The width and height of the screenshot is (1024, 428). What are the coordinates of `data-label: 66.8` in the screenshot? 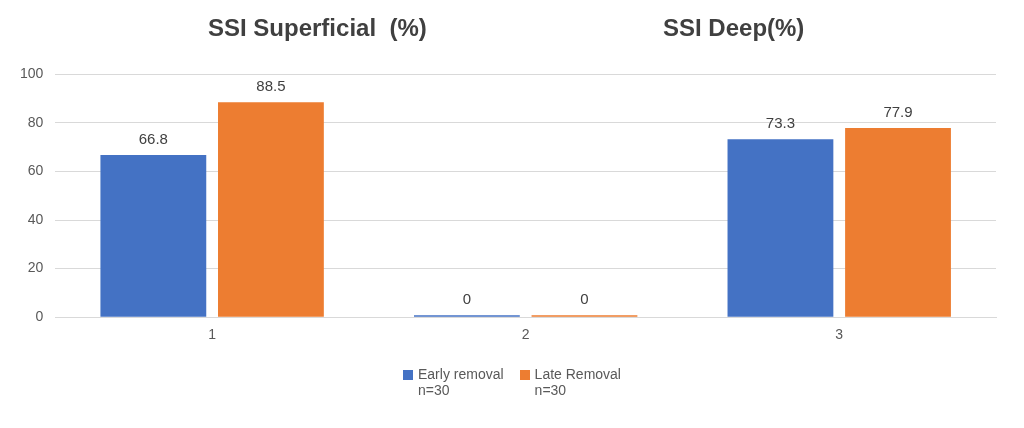 It's located at (153, 138).